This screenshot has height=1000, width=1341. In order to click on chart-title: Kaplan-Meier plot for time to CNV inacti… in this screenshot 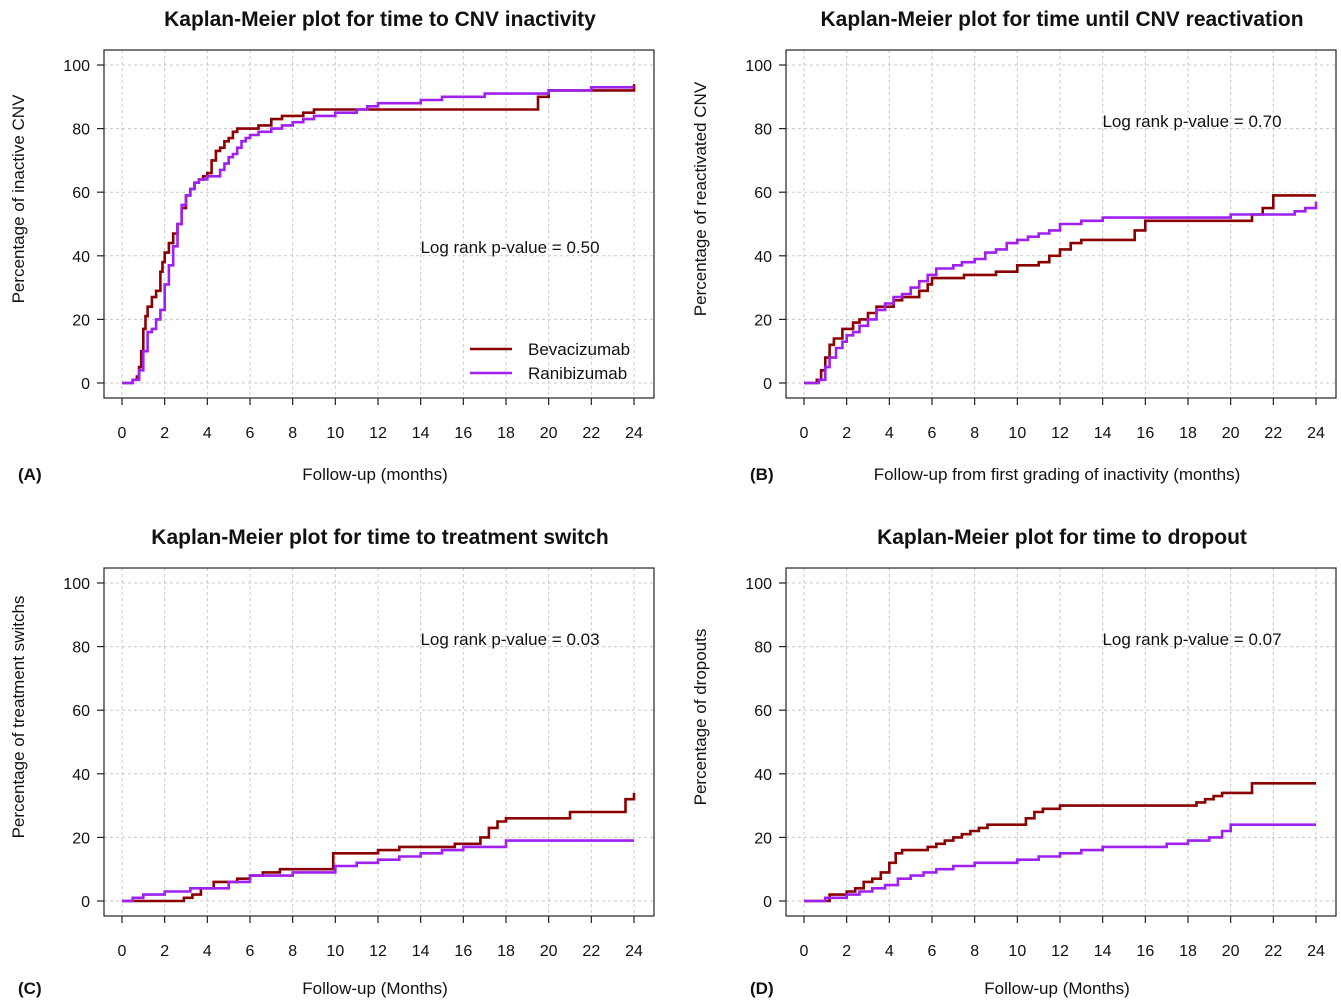, I will do `click(380, 19)`.